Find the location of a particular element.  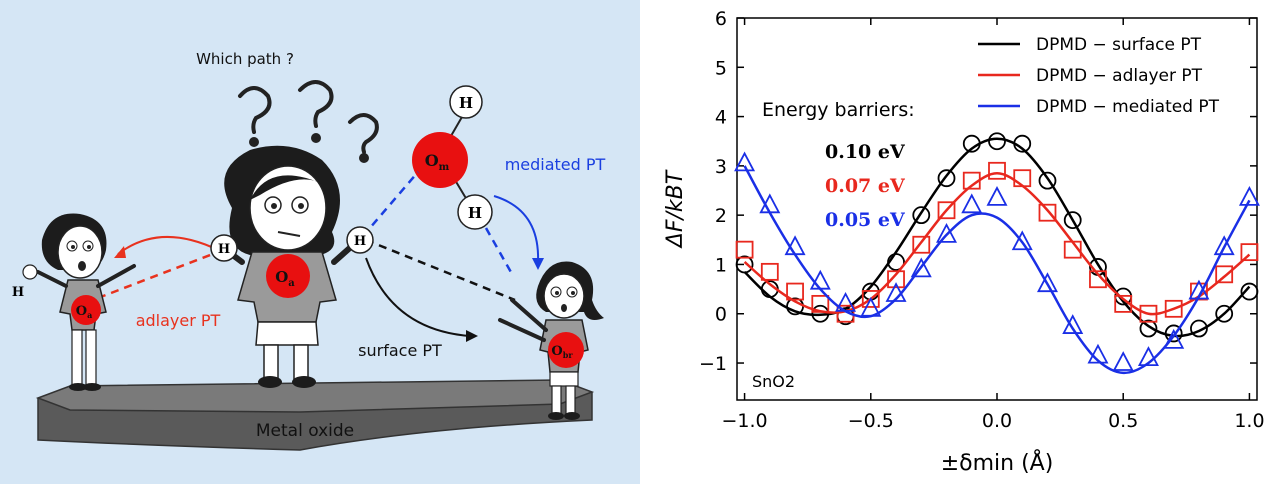

x-tick-label: 0.0 is located at coordinates (997, 421).